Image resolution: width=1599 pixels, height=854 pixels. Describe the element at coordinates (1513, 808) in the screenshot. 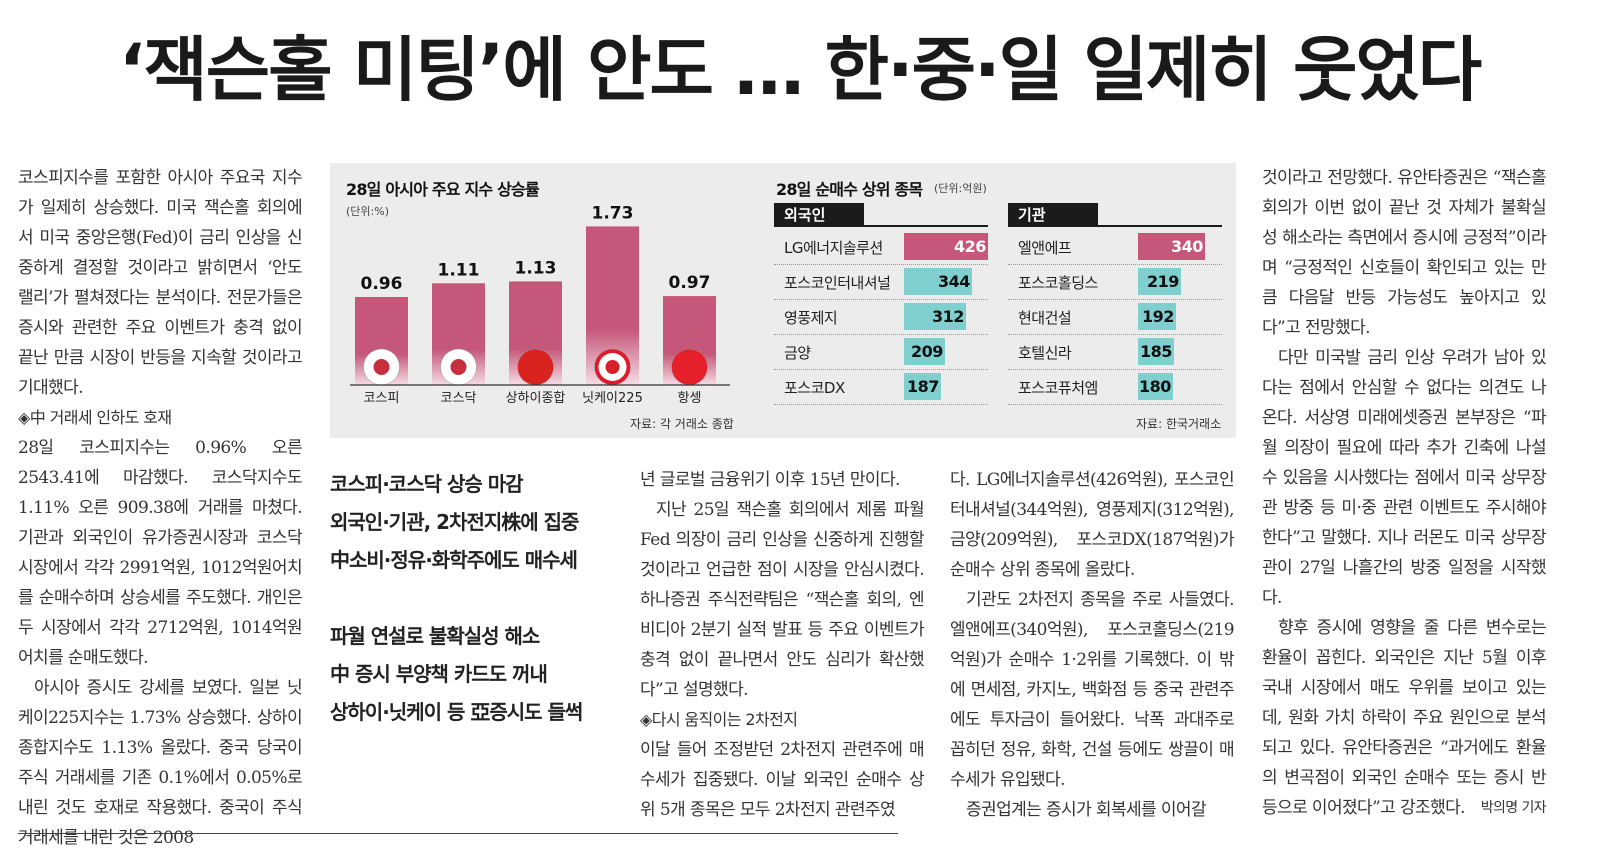

I see `byline: 박의명 기자` at that location.